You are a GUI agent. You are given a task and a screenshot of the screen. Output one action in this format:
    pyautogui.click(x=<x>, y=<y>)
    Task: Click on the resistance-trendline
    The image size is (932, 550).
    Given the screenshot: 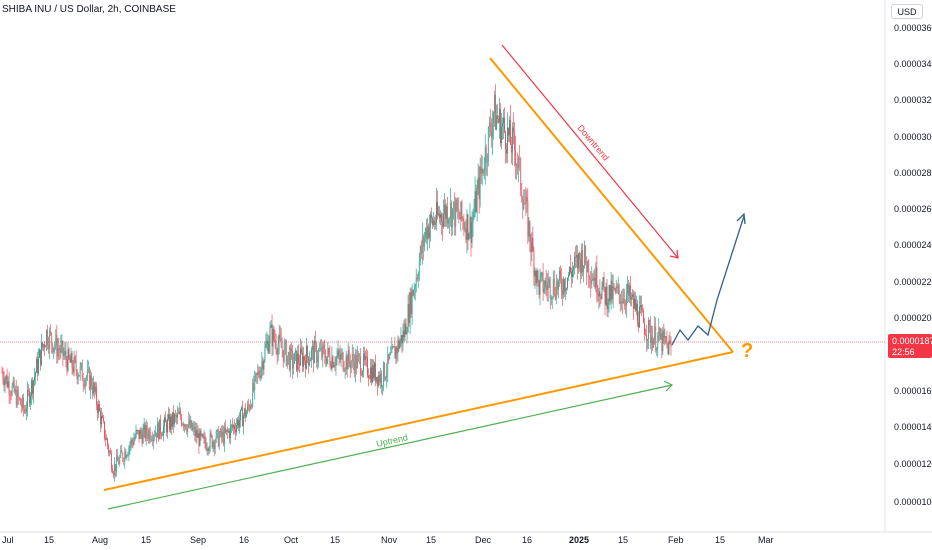 What is the action you would take?
    pyautogui.click(x=611, y=205)
    